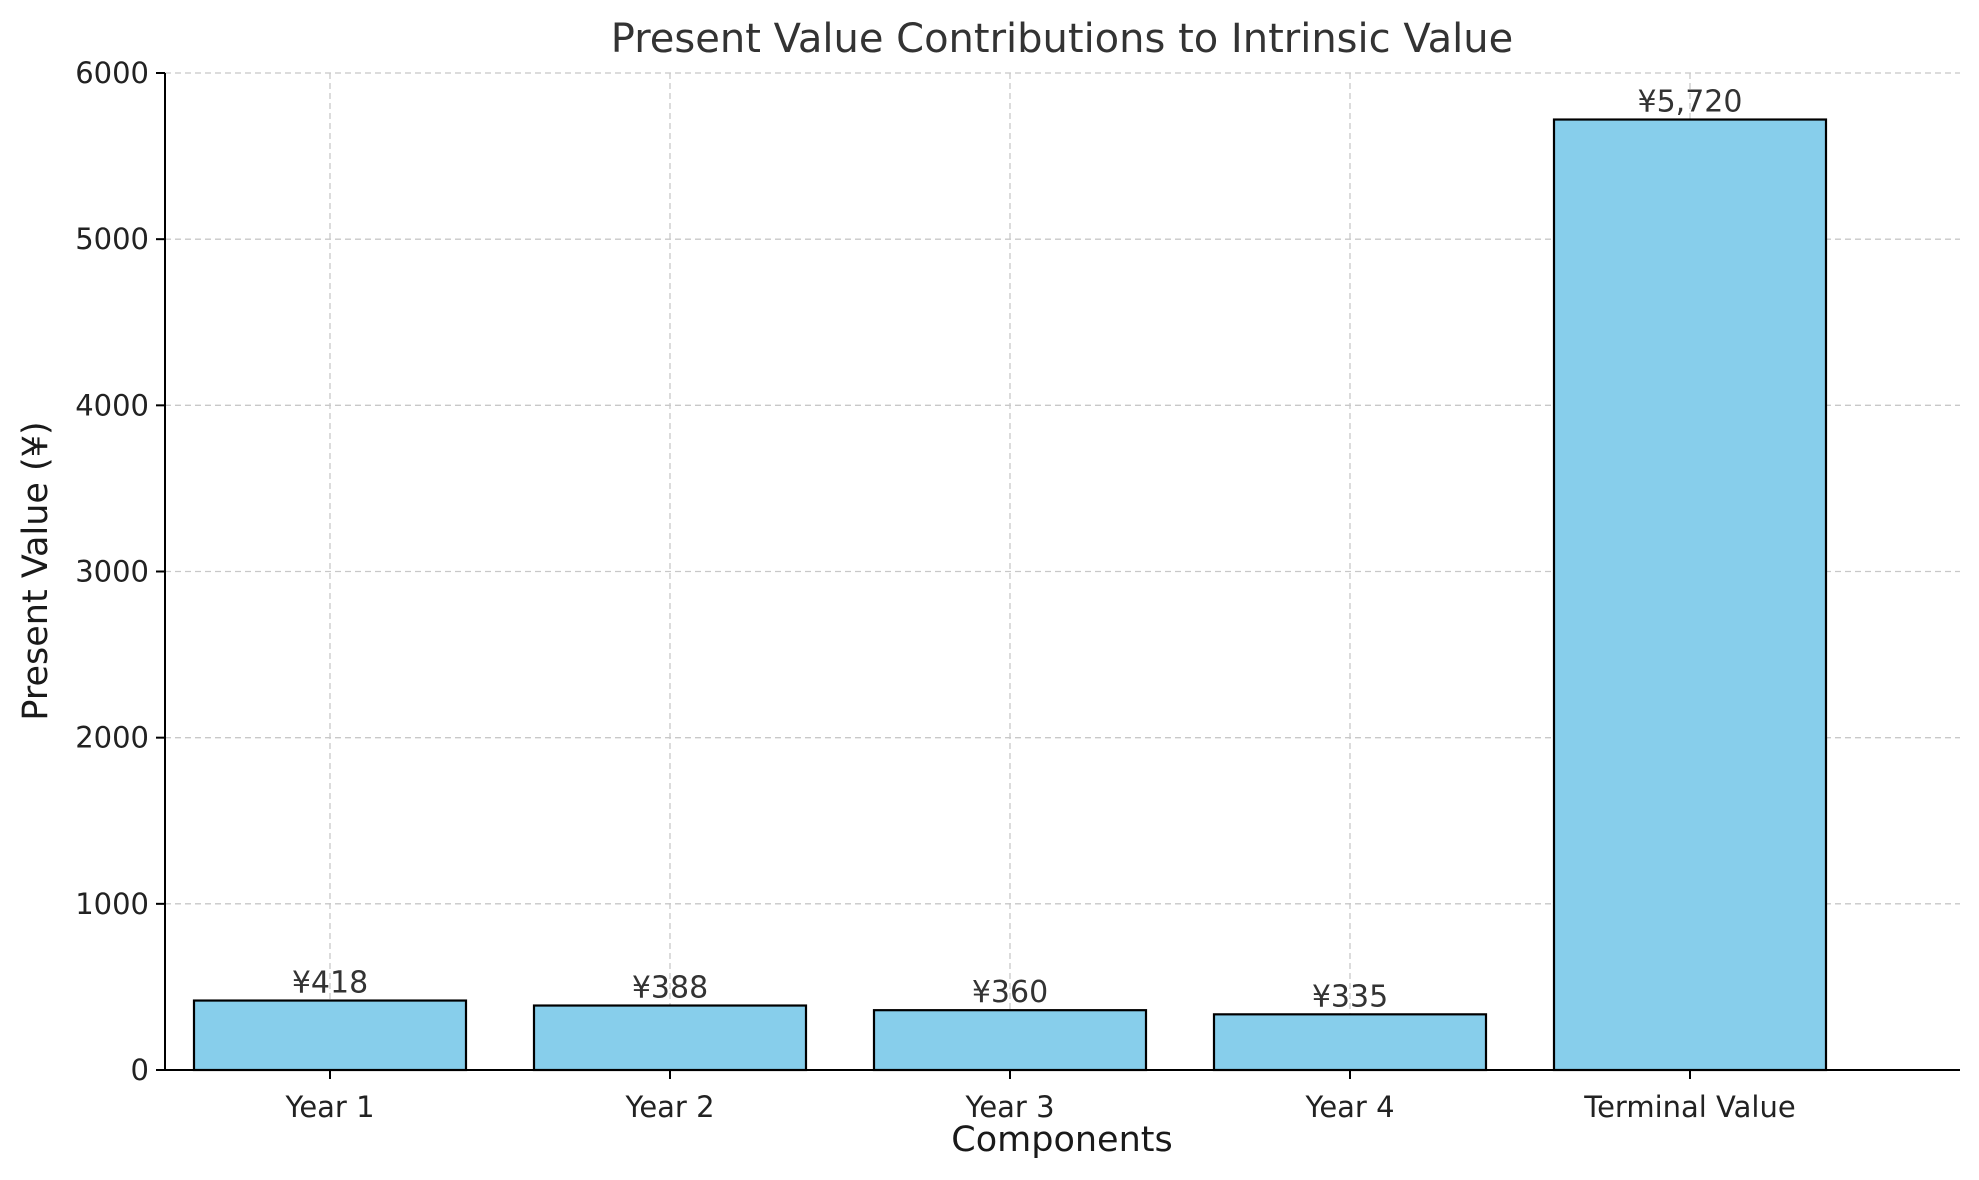  What do you see at coordinates (329, 1107) in the screenshot?
I see `x-tick-label: Year 1` at bounding box center [329, 1107].